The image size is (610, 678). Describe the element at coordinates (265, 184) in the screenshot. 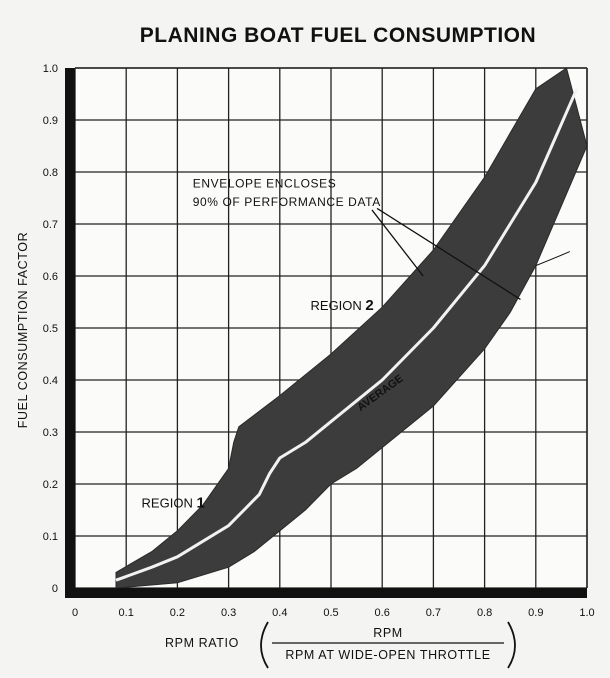

I see `envelope-note: ENVELOPE ENCLOSES` at that location.